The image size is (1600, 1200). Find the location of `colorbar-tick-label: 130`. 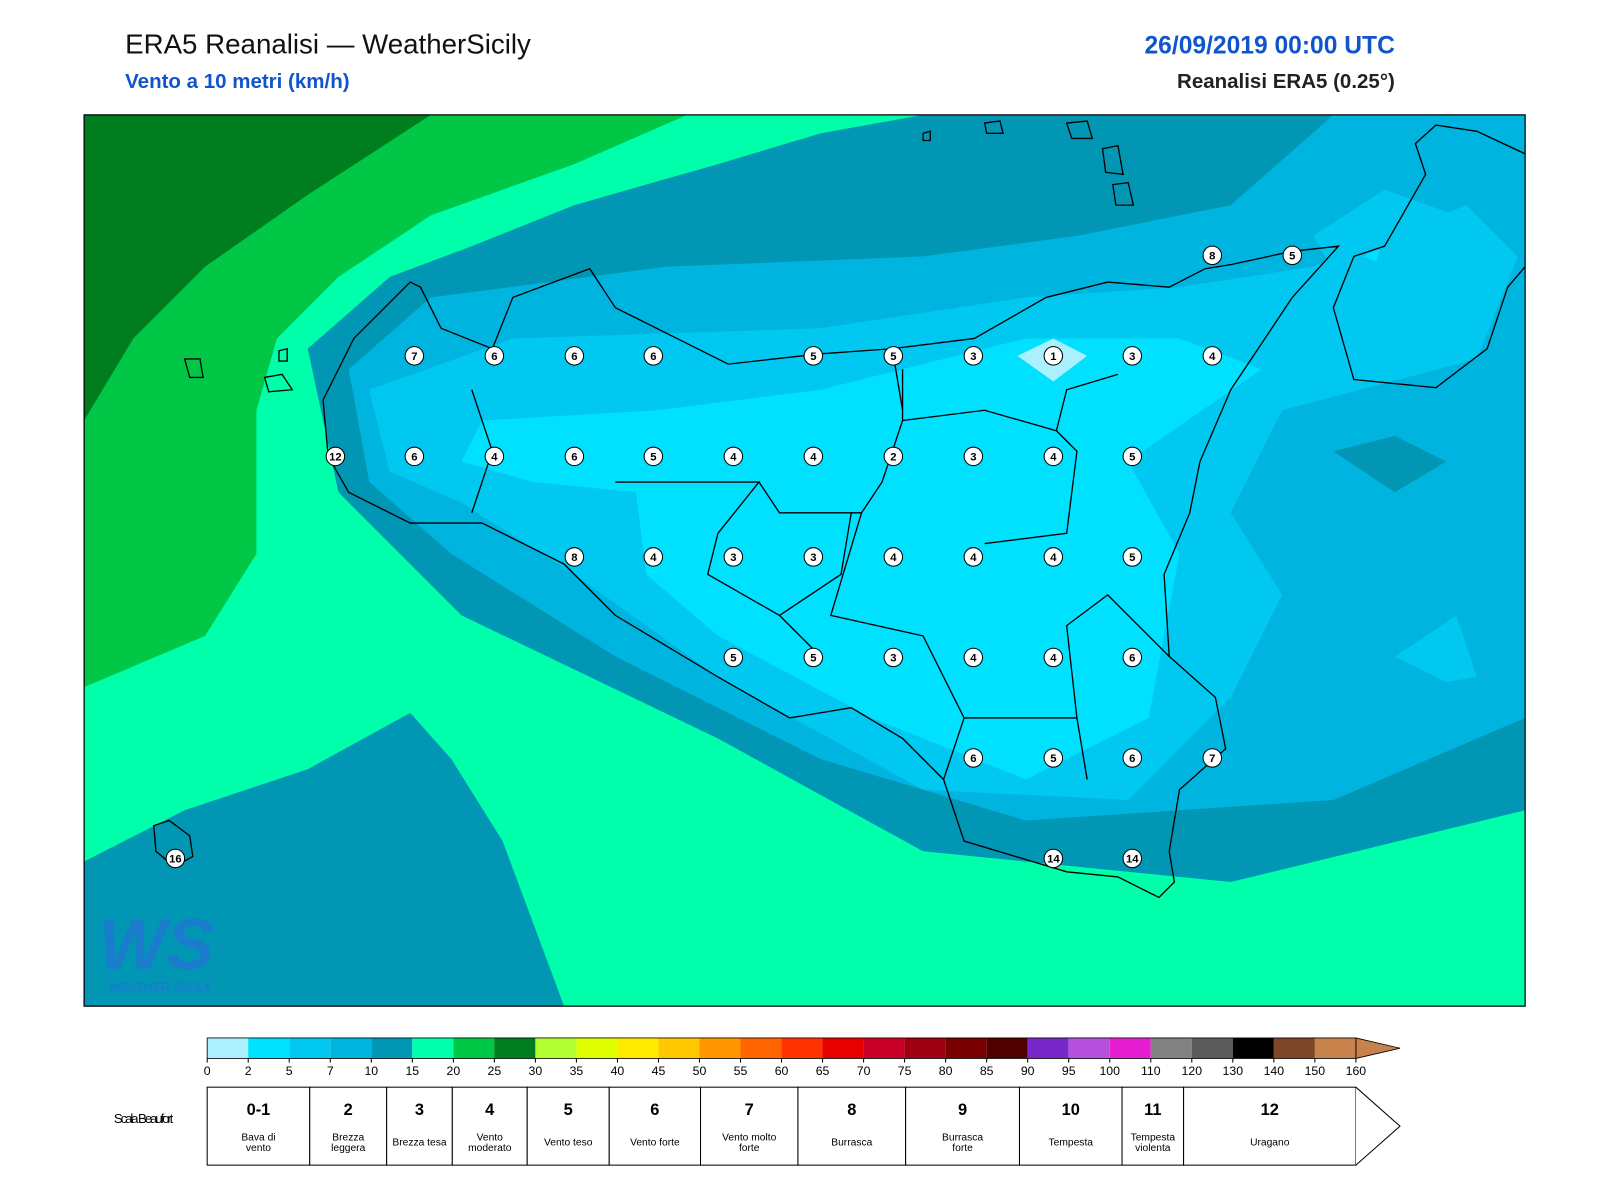

colorbar-tick-label: 130 is located at coordinates (1233, 1071).